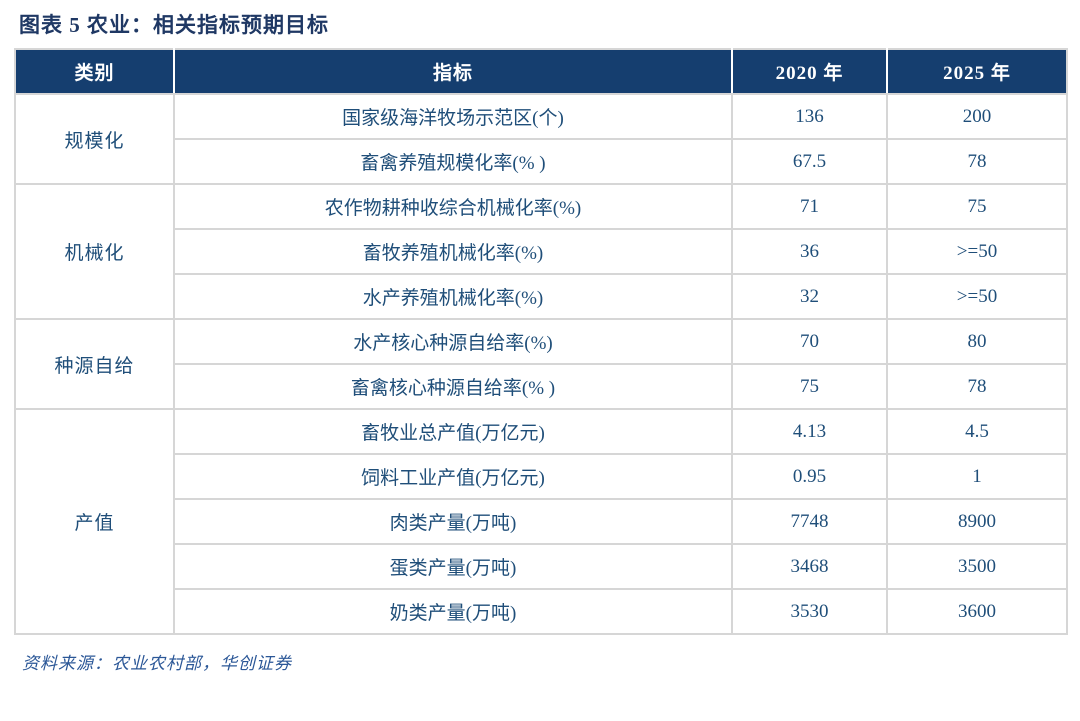 The width and height of the screenshot is (1080, 721). I want to click on table-row: 规模化 国家级海洋牧场示范区(个) 136 200, so click(541, 139).